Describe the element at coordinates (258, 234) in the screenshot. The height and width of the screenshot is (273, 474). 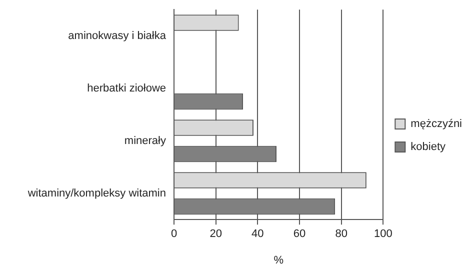
I see `x-tick-label: 40` at that location.